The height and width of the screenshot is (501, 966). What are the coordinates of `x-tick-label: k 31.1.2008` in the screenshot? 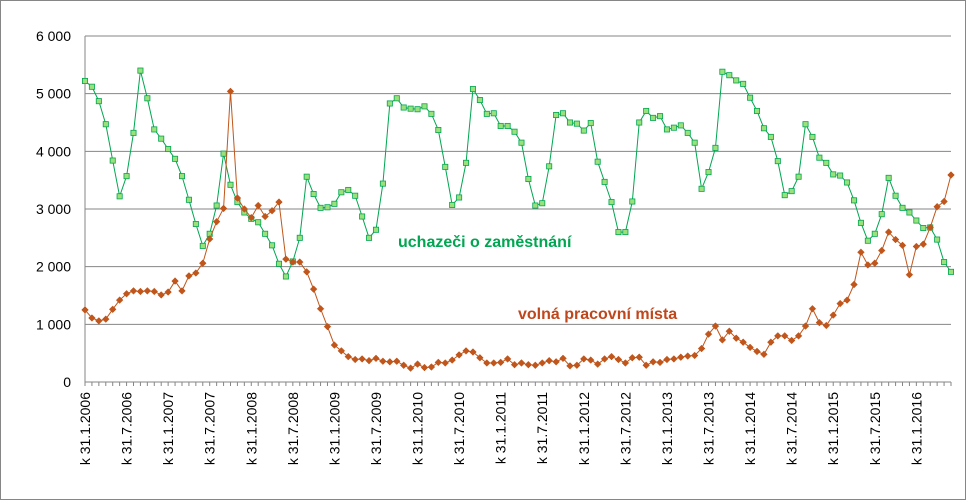 It's located at (251, 428).